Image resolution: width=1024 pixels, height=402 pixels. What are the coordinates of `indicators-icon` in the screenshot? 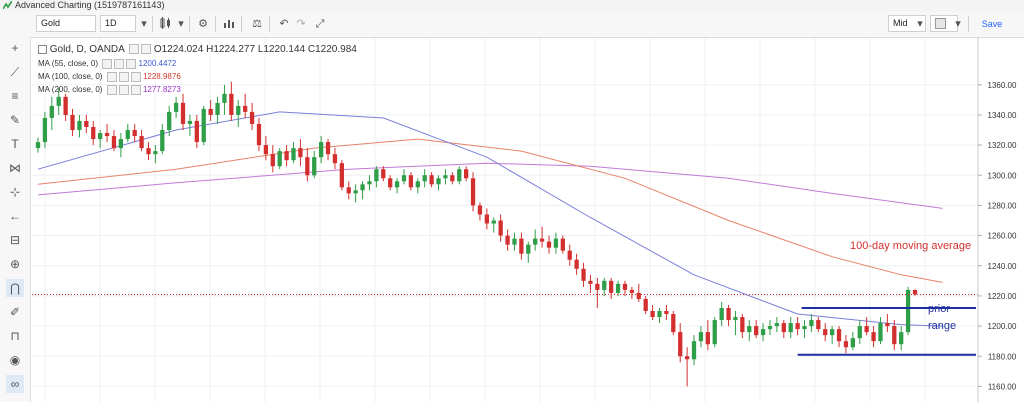 It's located at (229, 24).